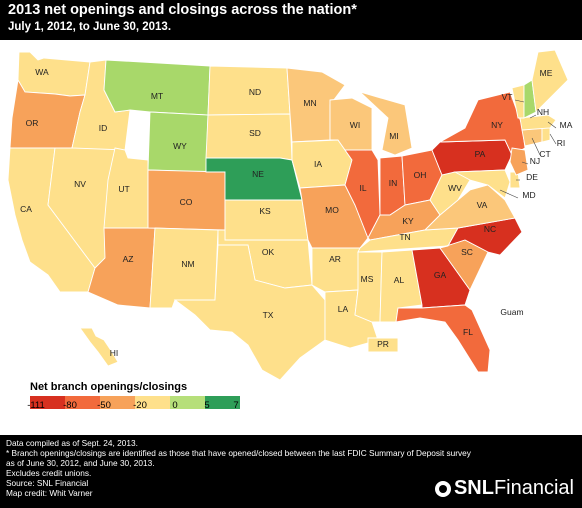  I want to click on state-ma, so click(538, 122).